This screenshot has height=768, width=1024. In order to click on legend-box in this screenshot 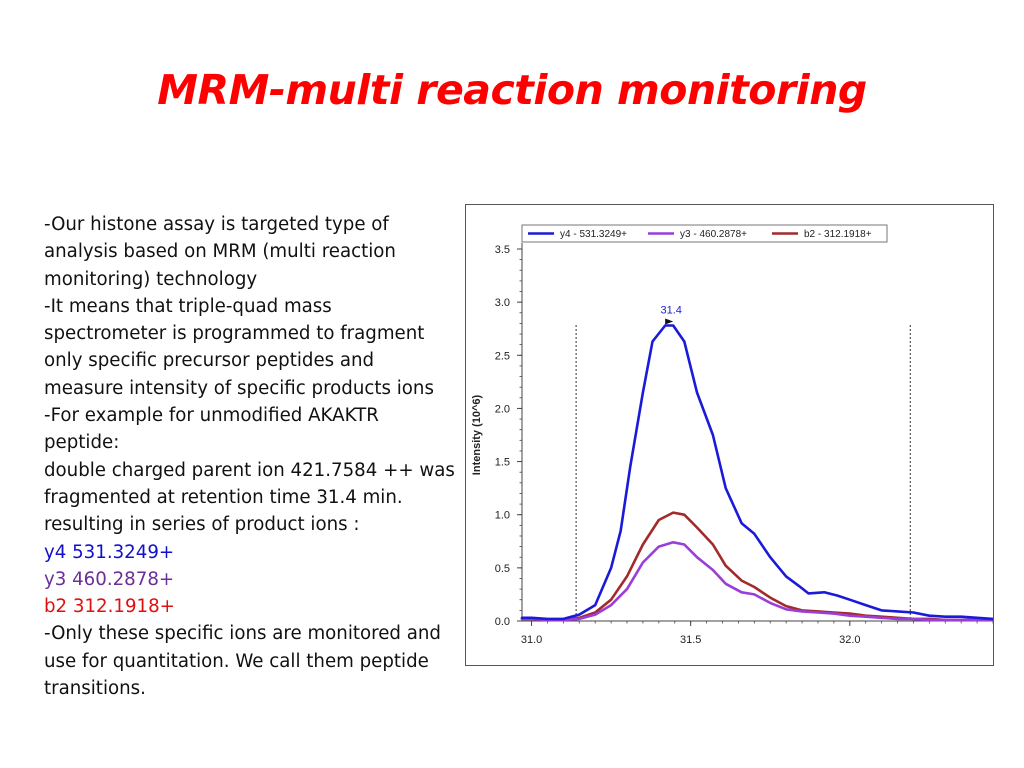, I will do `click(704, 233)`.